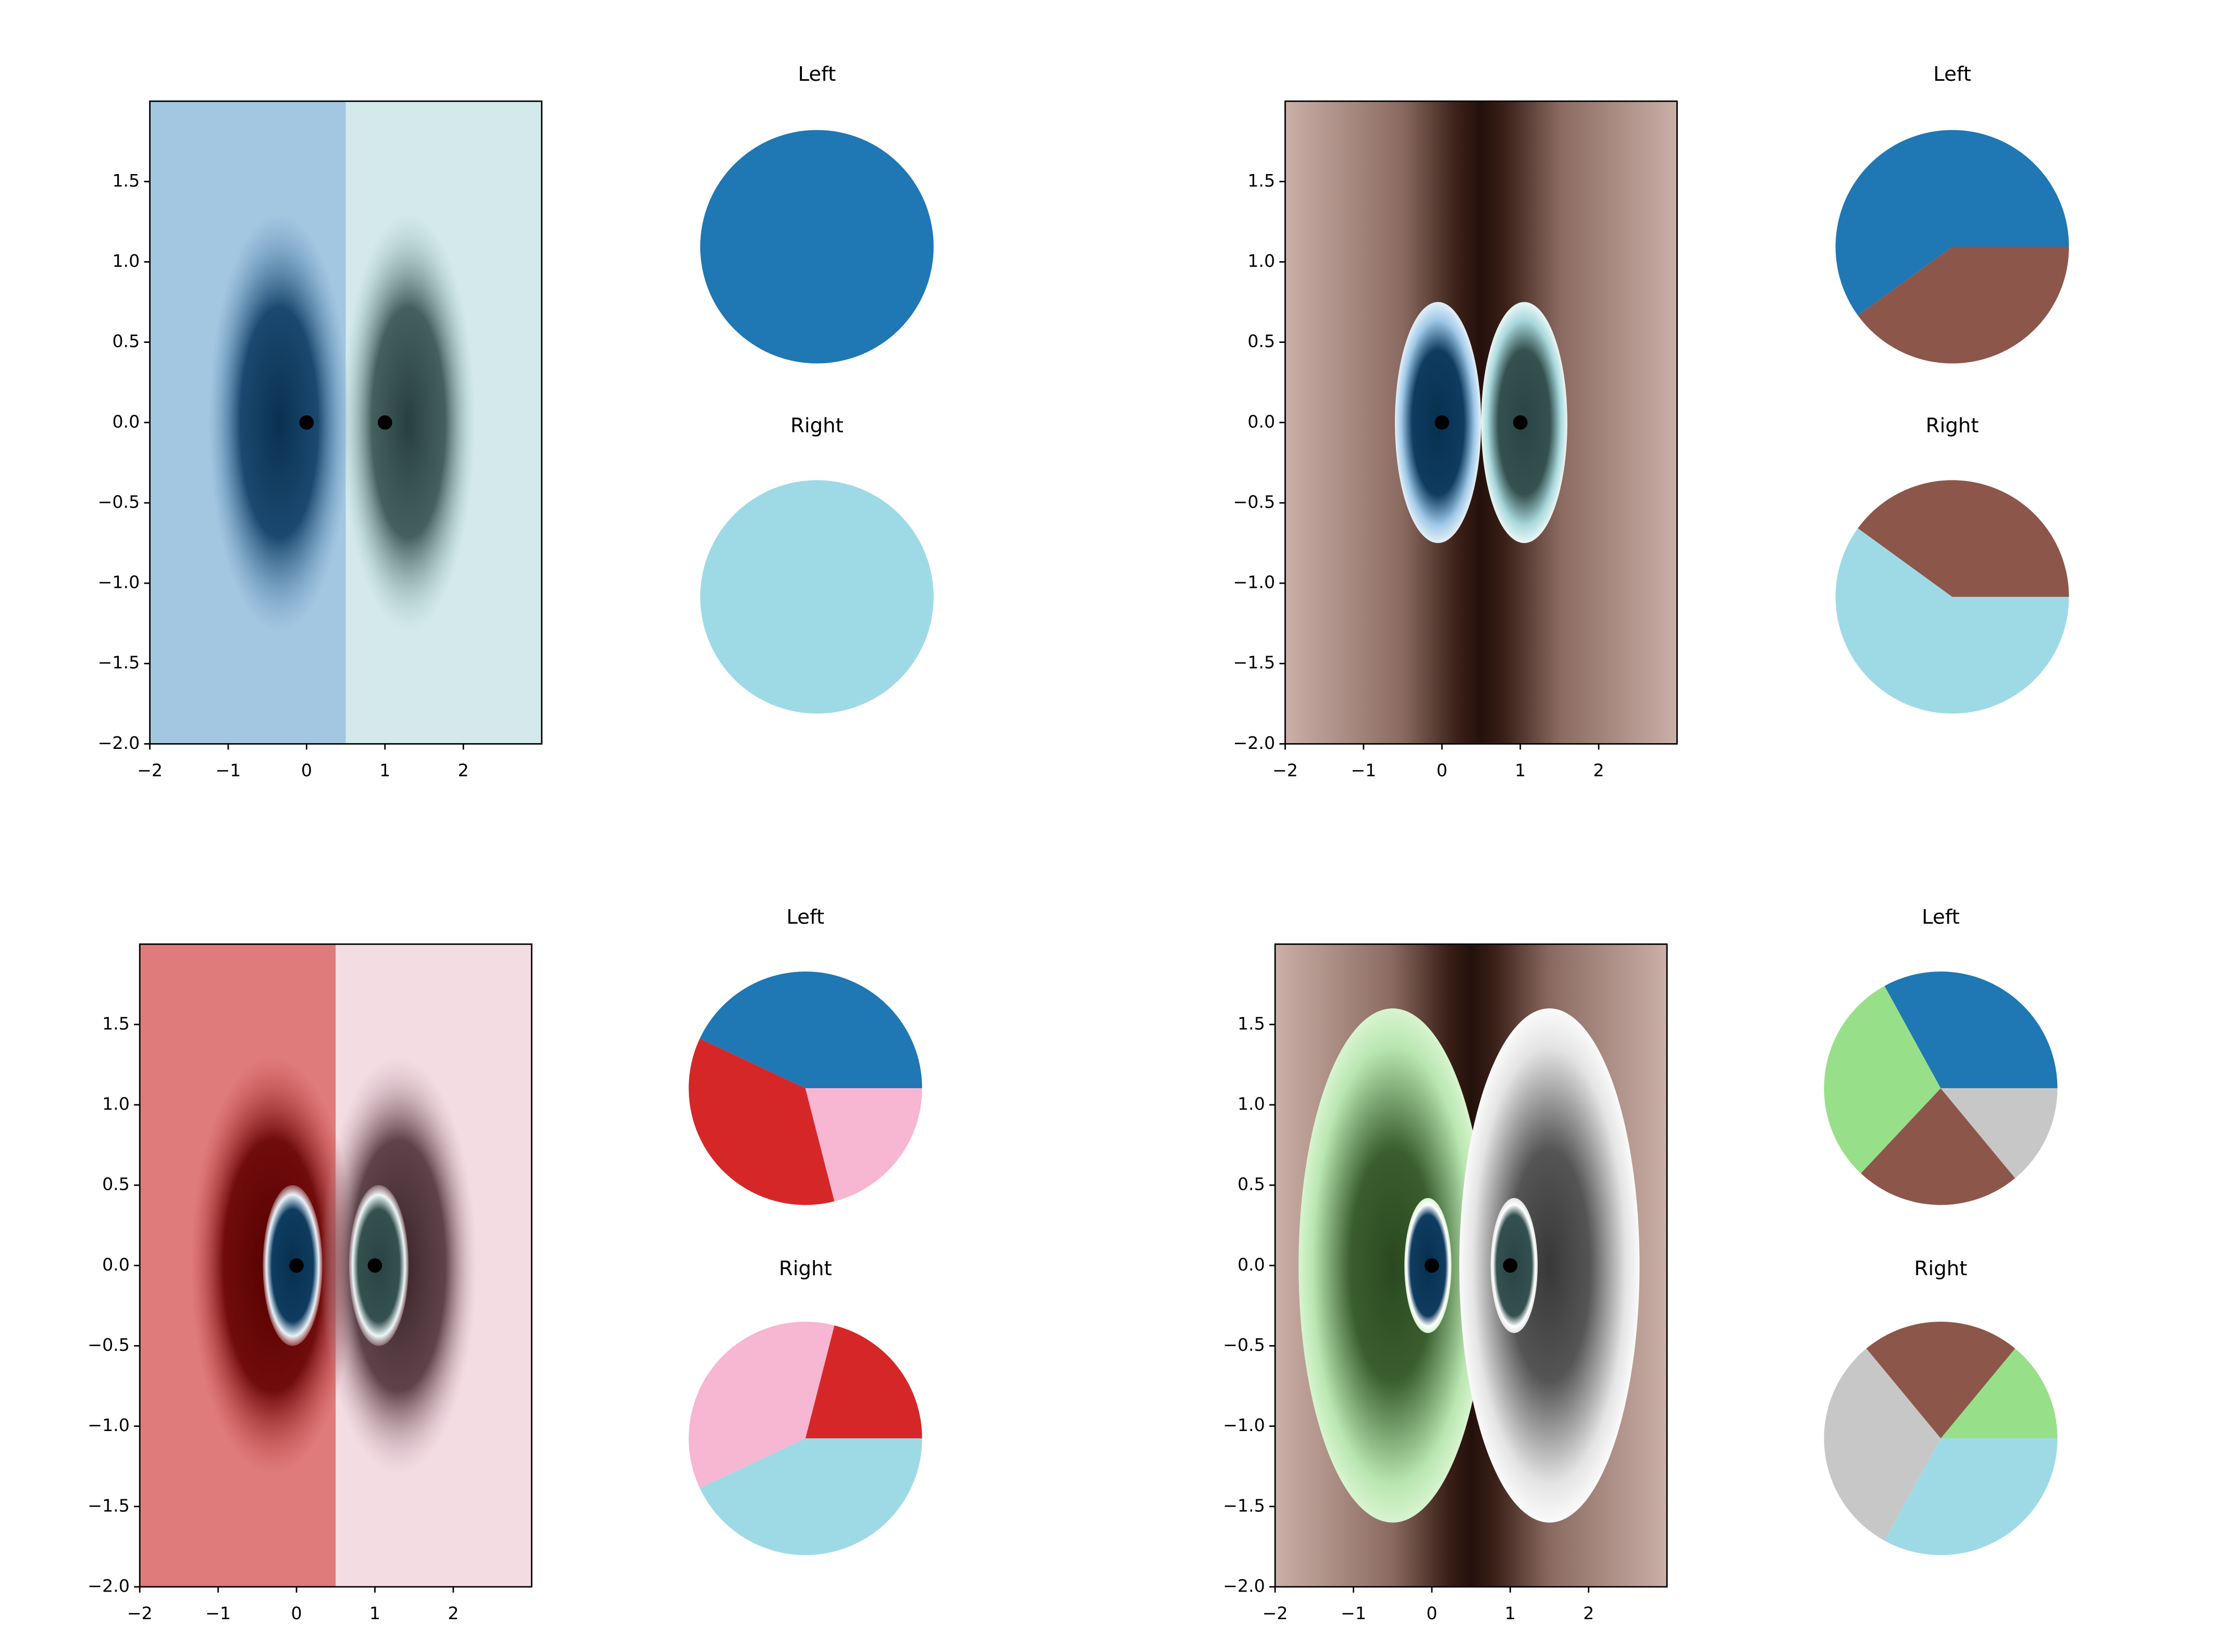  I want to click on axes-frame, so click(346, 423).